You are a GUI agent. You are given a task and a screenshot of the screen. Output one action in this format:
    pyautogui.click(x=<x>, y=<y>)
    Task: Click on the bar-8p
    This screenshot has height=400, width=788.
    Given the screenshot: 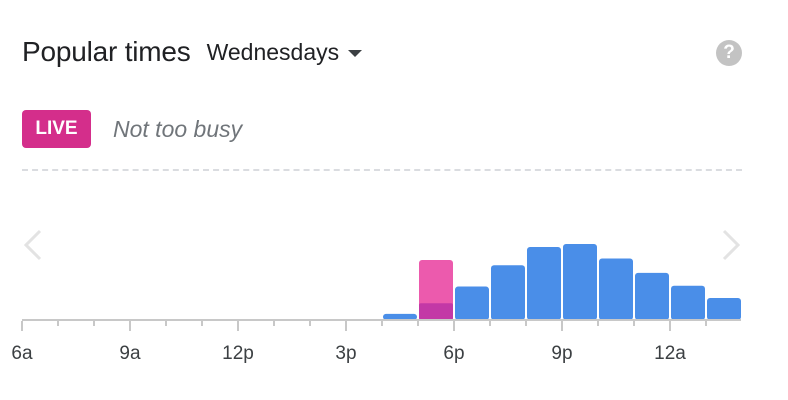 What is the action you would take?
    pyautogui.click(x=544, y=283)
    